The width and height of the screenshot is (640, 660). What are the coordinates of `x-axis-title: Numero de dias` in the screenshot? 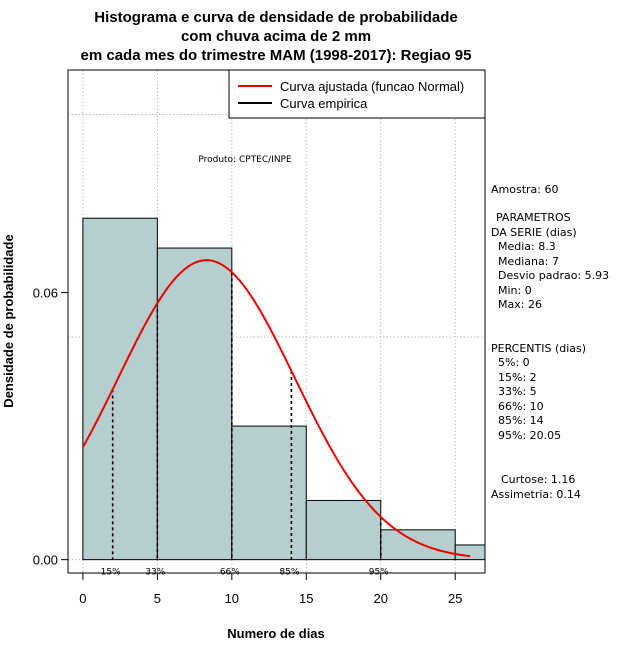 It's located at (276, 633).